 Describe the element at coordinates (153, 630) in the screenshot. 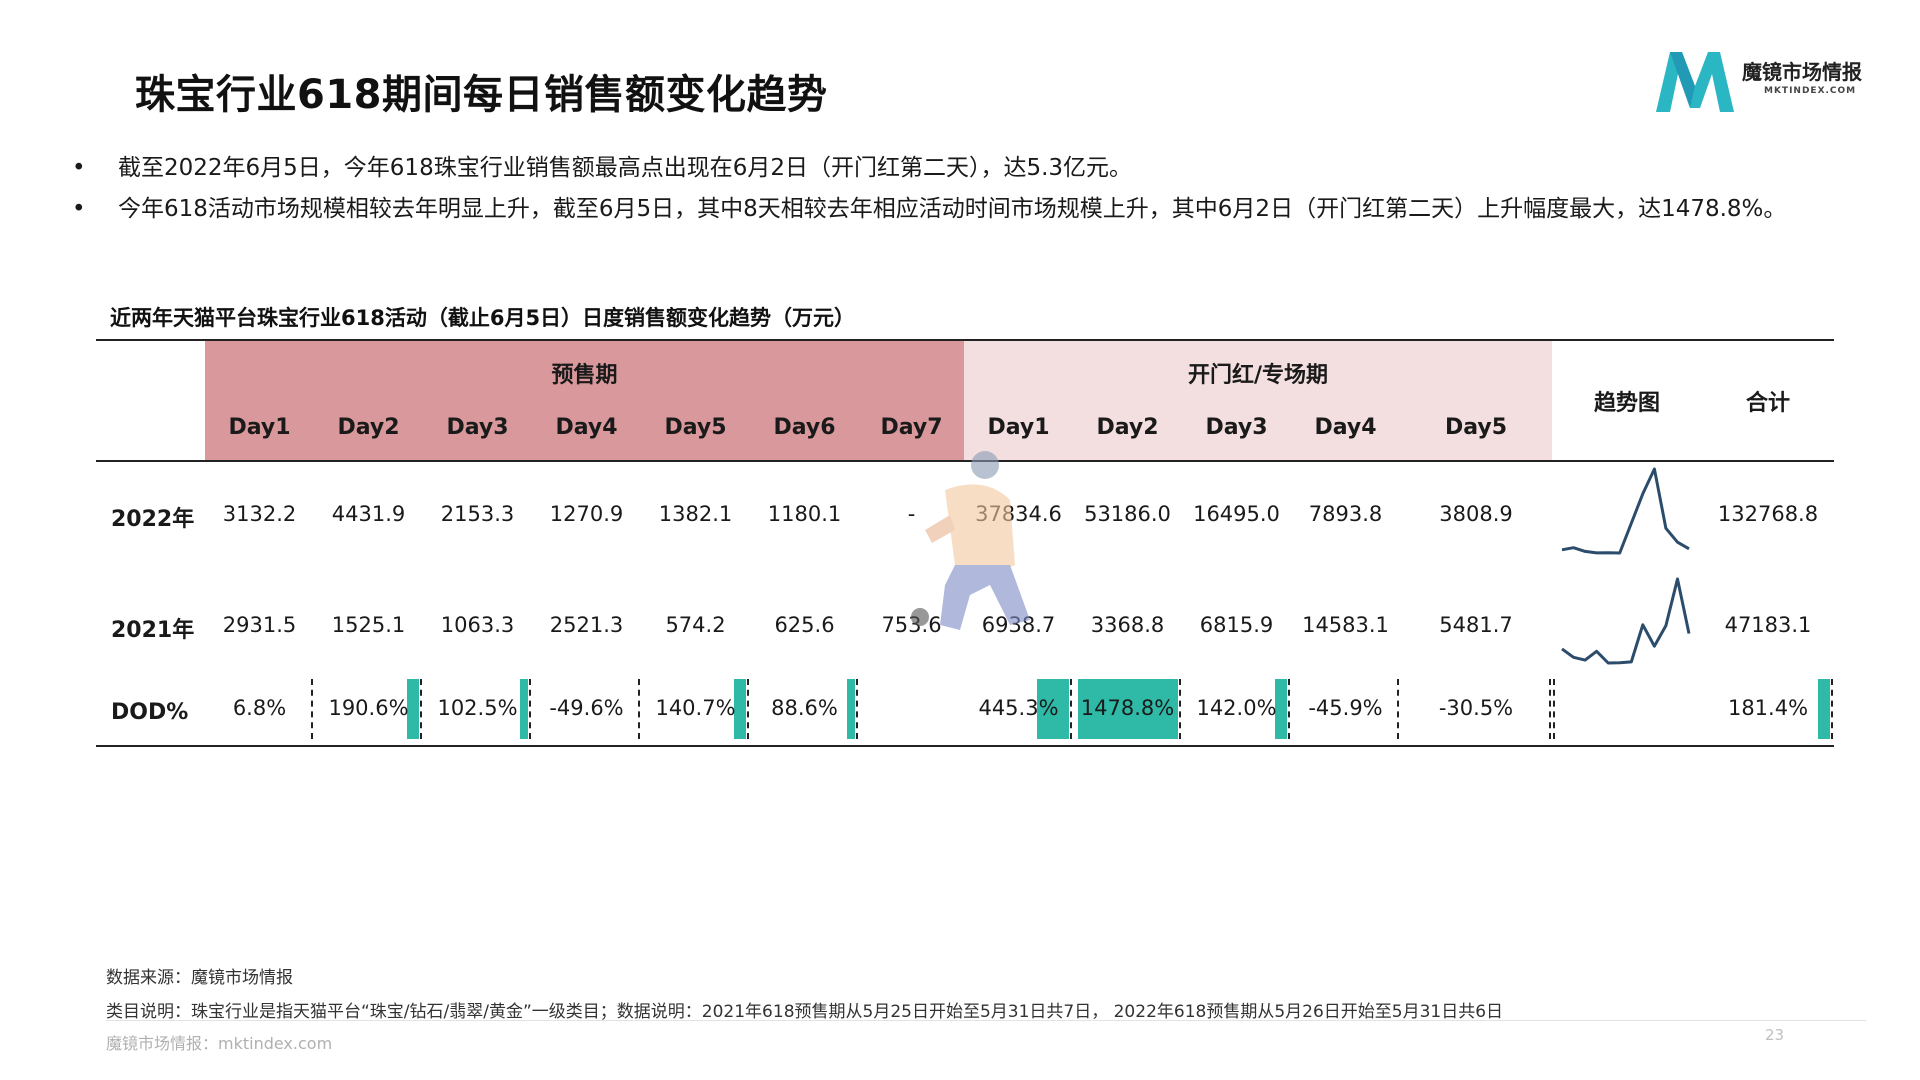

I see `row-label-2021: 2021年` at that location.